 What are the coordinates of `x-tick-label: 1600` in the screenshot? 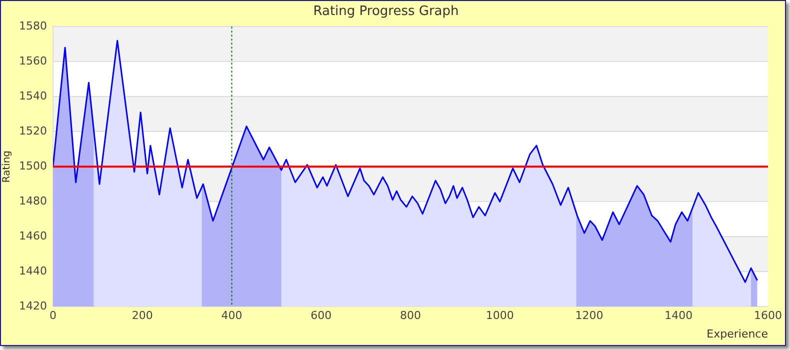 It's located at (768, 315).